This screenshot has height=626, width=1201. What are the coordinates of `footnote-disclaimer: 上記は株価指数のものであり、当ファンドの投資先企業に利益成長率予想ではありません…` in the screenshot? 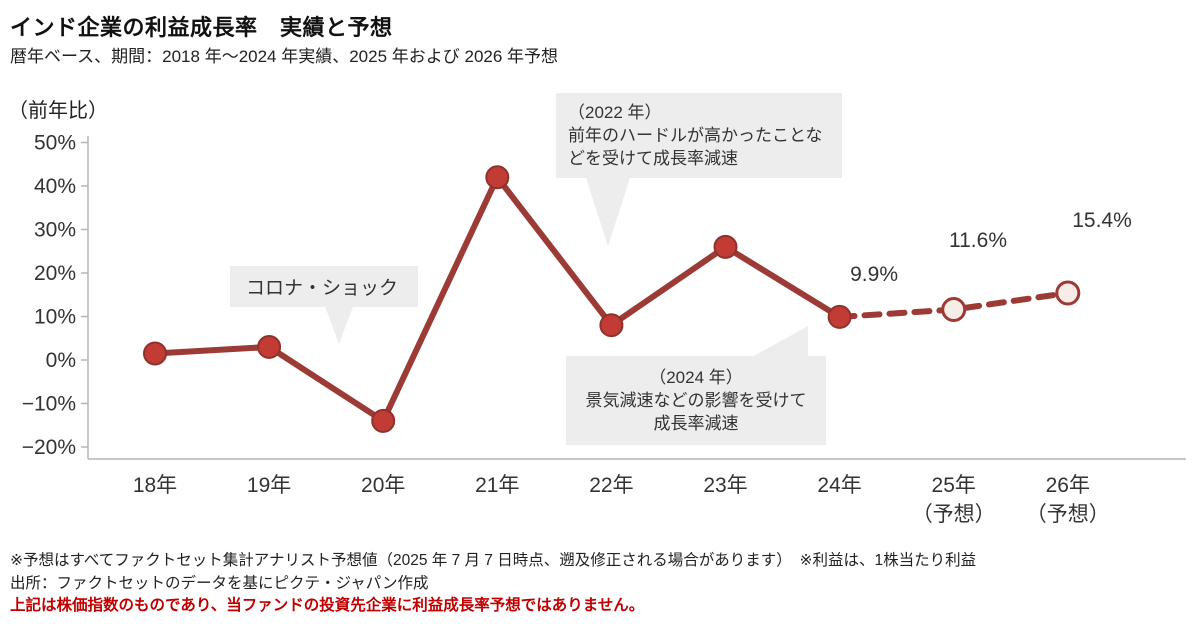 It's located at (327, 605).